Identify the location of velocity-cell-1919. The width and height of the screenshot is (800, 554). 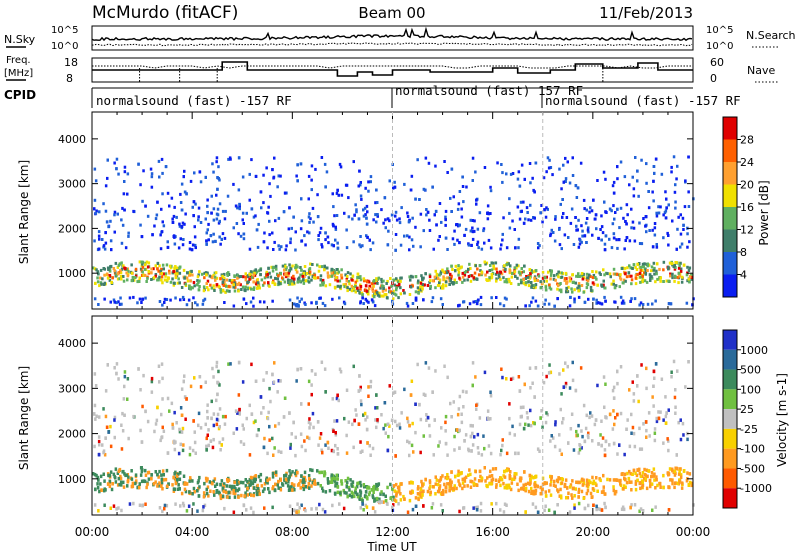
(124, 415).